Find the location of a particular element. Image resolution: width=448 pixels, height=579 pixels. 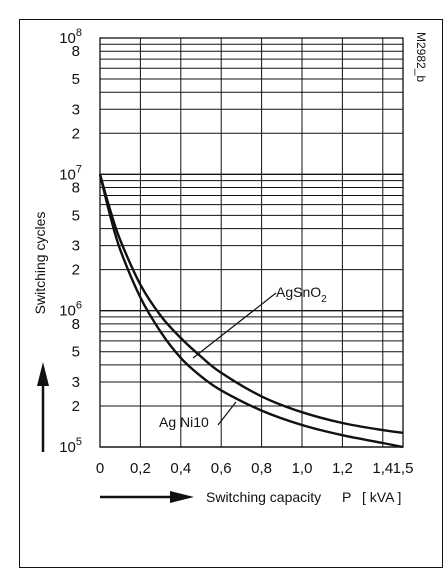

leader-agsno2 is located at coordinates (234, 325).